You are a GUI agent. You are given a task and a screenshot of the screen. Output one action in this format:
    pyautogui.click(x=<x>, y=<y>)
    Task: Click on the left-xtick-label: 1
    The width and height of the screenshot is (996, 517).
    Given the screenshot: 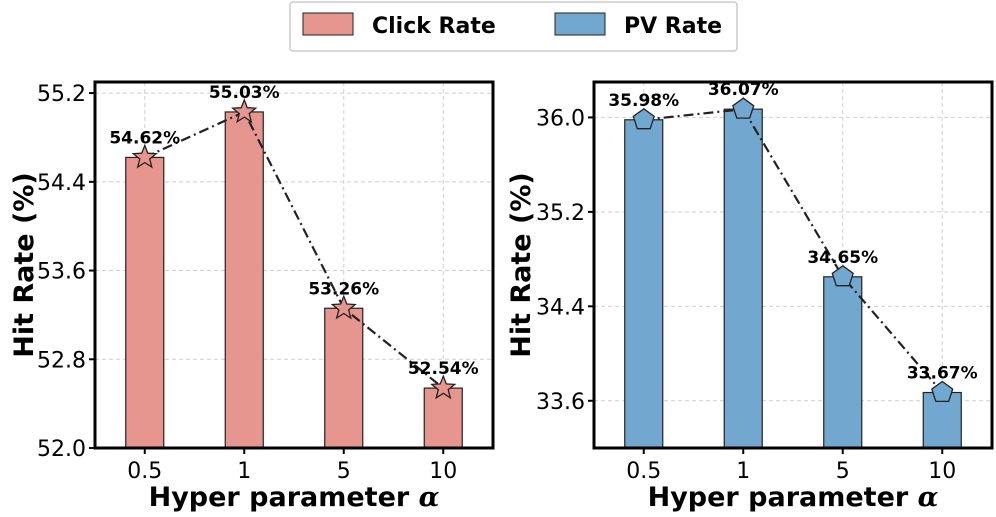 What is the action you would take?
    pyautogui.click(x=244, y=471)
    